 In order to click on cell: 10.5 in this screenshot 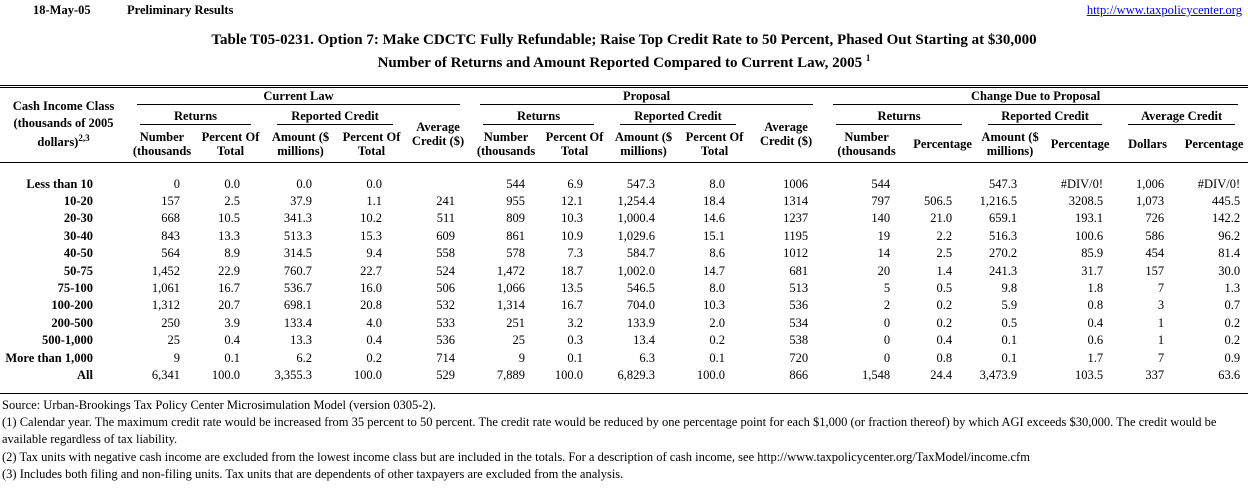, I will do `click(229, 218)`.